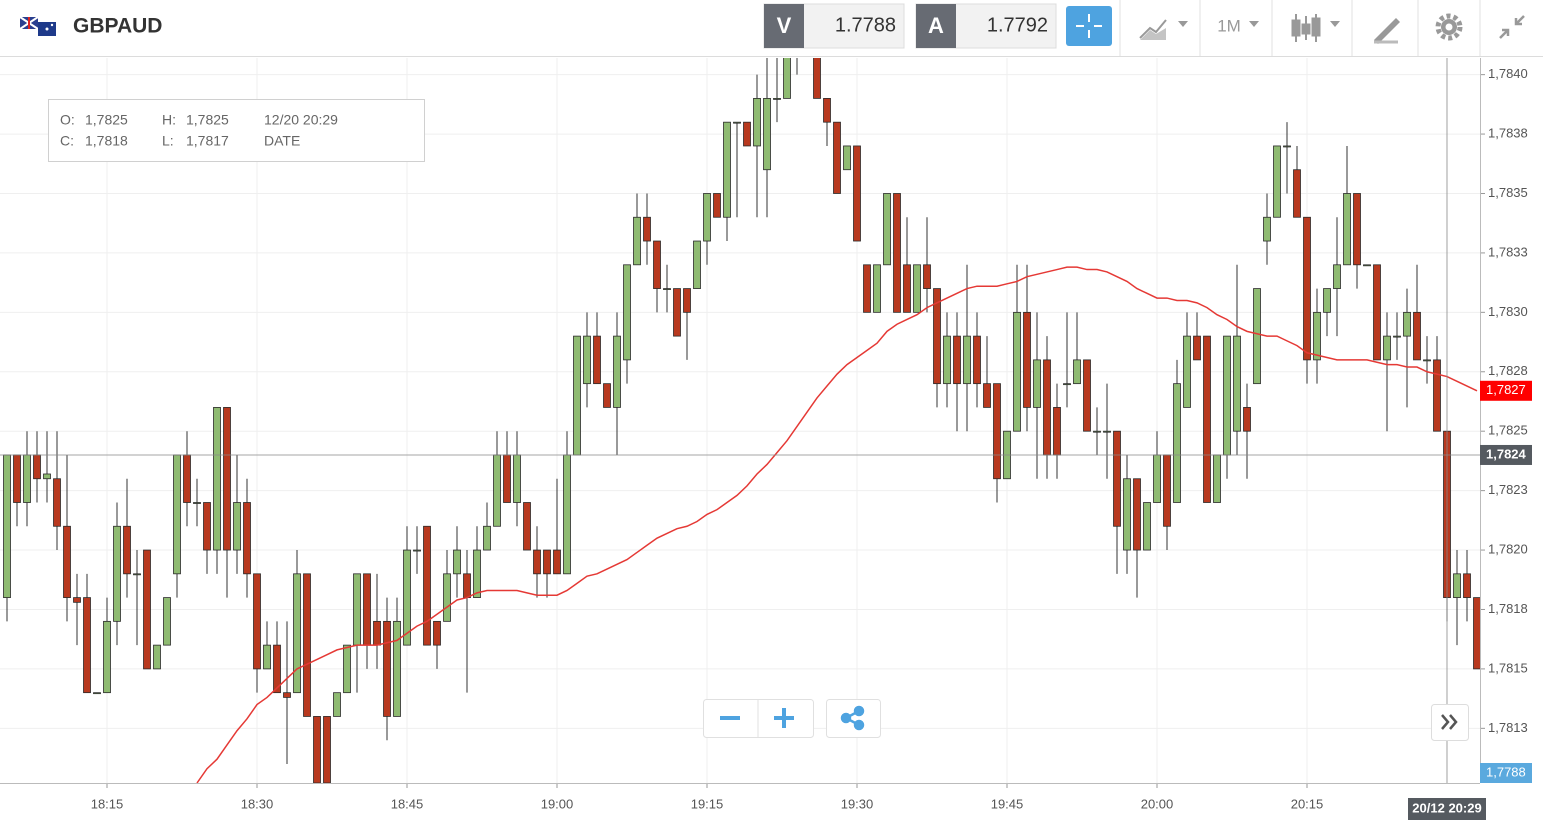 The image size is (1543, 823). What do you see at coordinates (1512, 27) in the screenshot?
I see `collapse-button` at bounding box center [1512, 27].